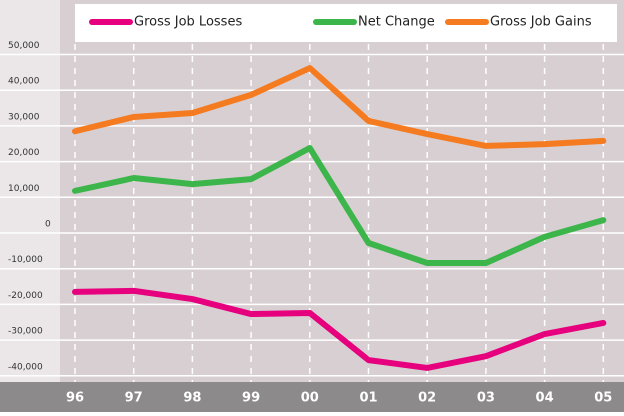 Image resolution: width=624 pixels, height=416 pixels. Describe the element at coordinates (75, 398) in the screenshot. I see `x-tick-label: 96` at that location.